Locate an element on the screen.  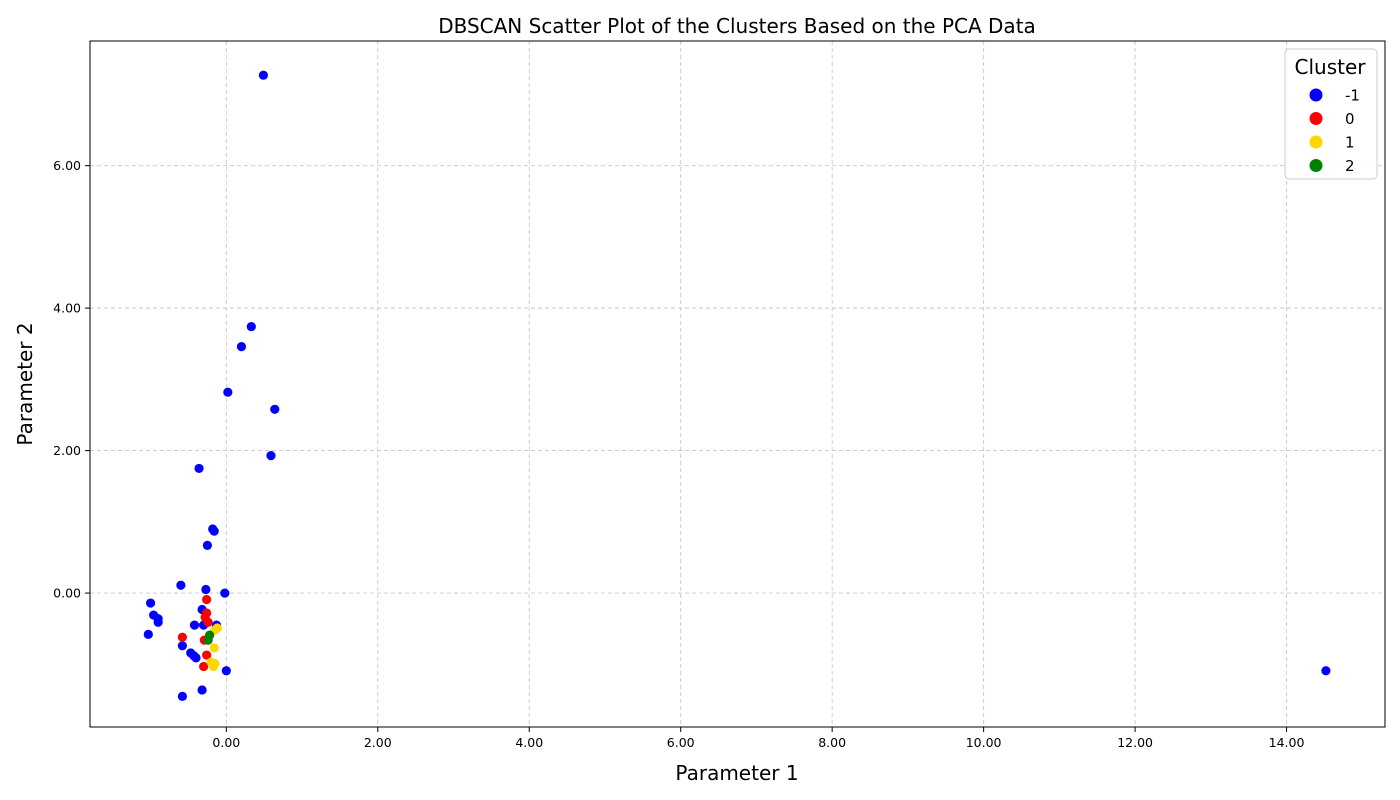
legend-label: 2 is located at coordinates (1350, 166).